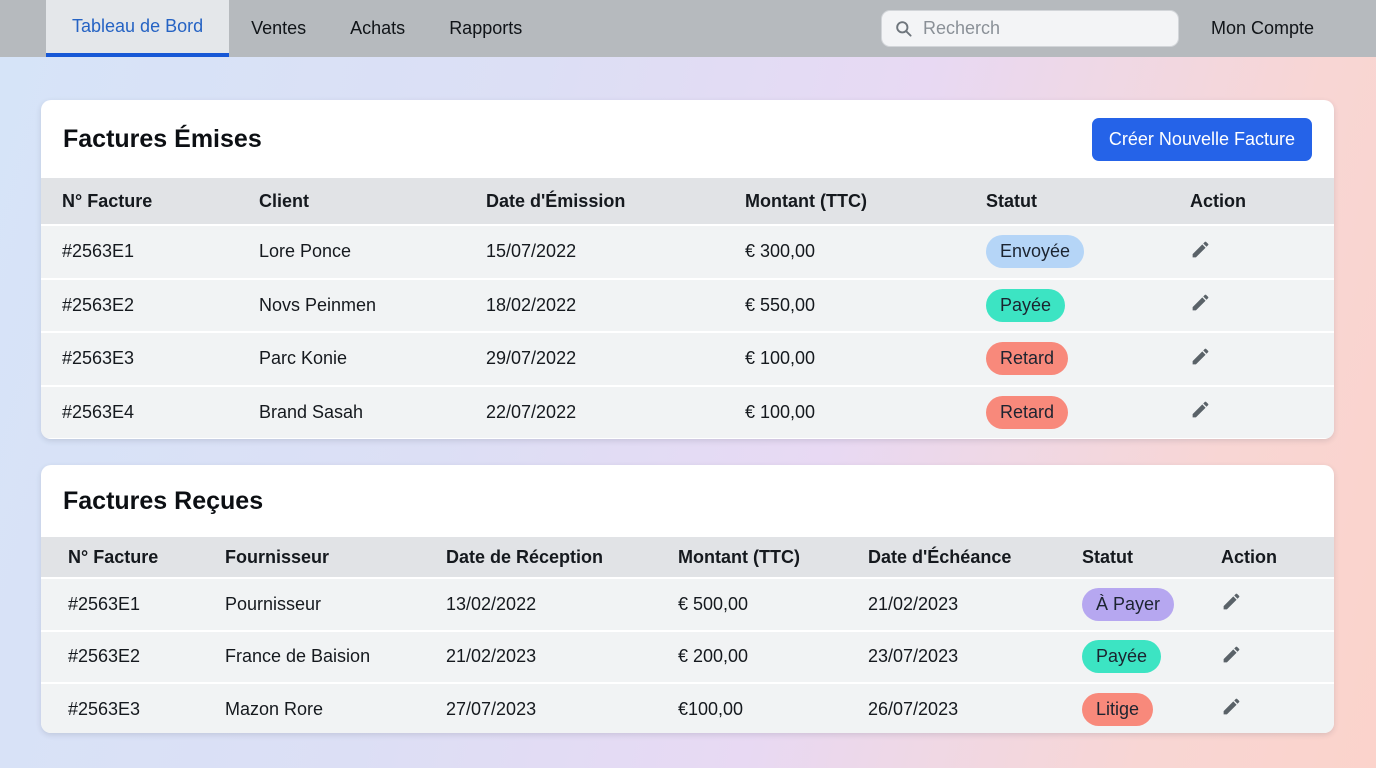  Describe the element at coordinates (531, 251) in the screenshot. I see `emission-date: 15/07/2022` at that location.